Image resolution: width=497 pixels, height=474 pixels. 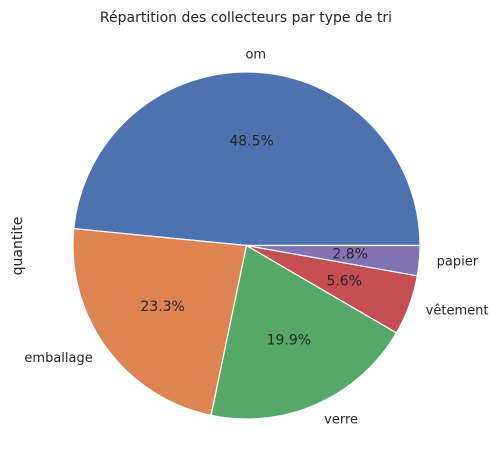 What do you see at coordinates (341, 419) in the screenshot?
I see `category-label-verre: verre` at bounding box center [341, 419].